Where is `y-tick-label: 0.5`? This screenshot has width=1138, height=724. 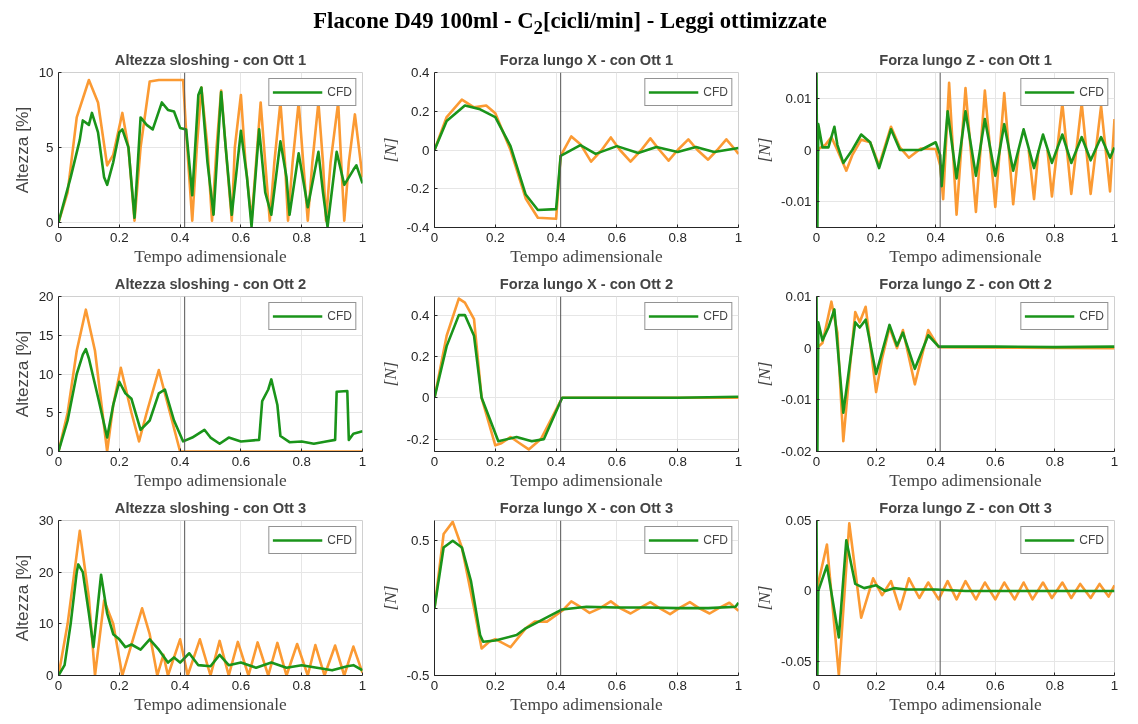
y-tick-label: 0.5 is located at coordinates (420, 541).